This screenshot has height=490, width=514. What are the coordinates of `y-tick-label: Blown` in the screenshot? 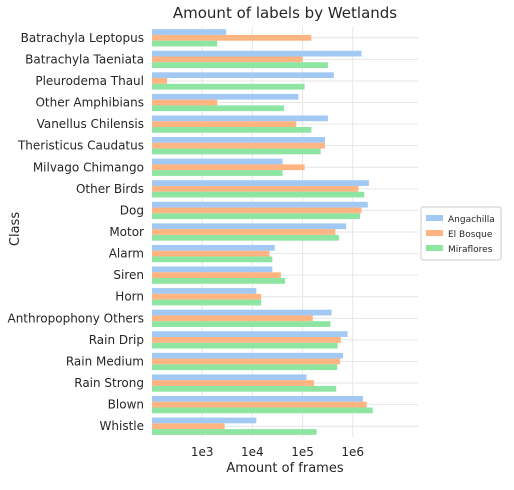 It's located at (126, 405).